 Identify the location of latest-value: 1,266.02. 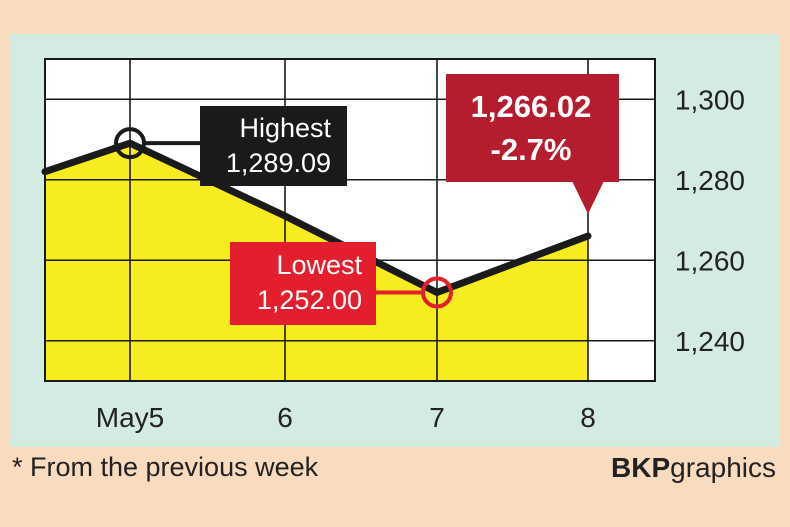
(531, 106).